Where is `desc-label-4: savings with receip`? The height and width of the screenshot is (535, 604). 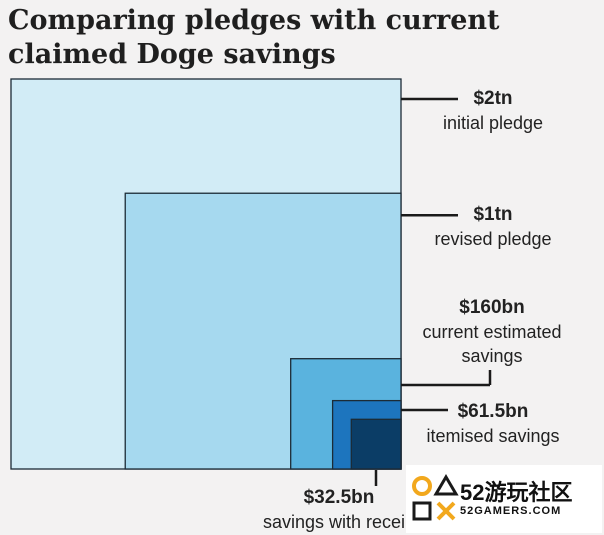 desc-label-4: savings with receip is located at coordinates (339, 522).